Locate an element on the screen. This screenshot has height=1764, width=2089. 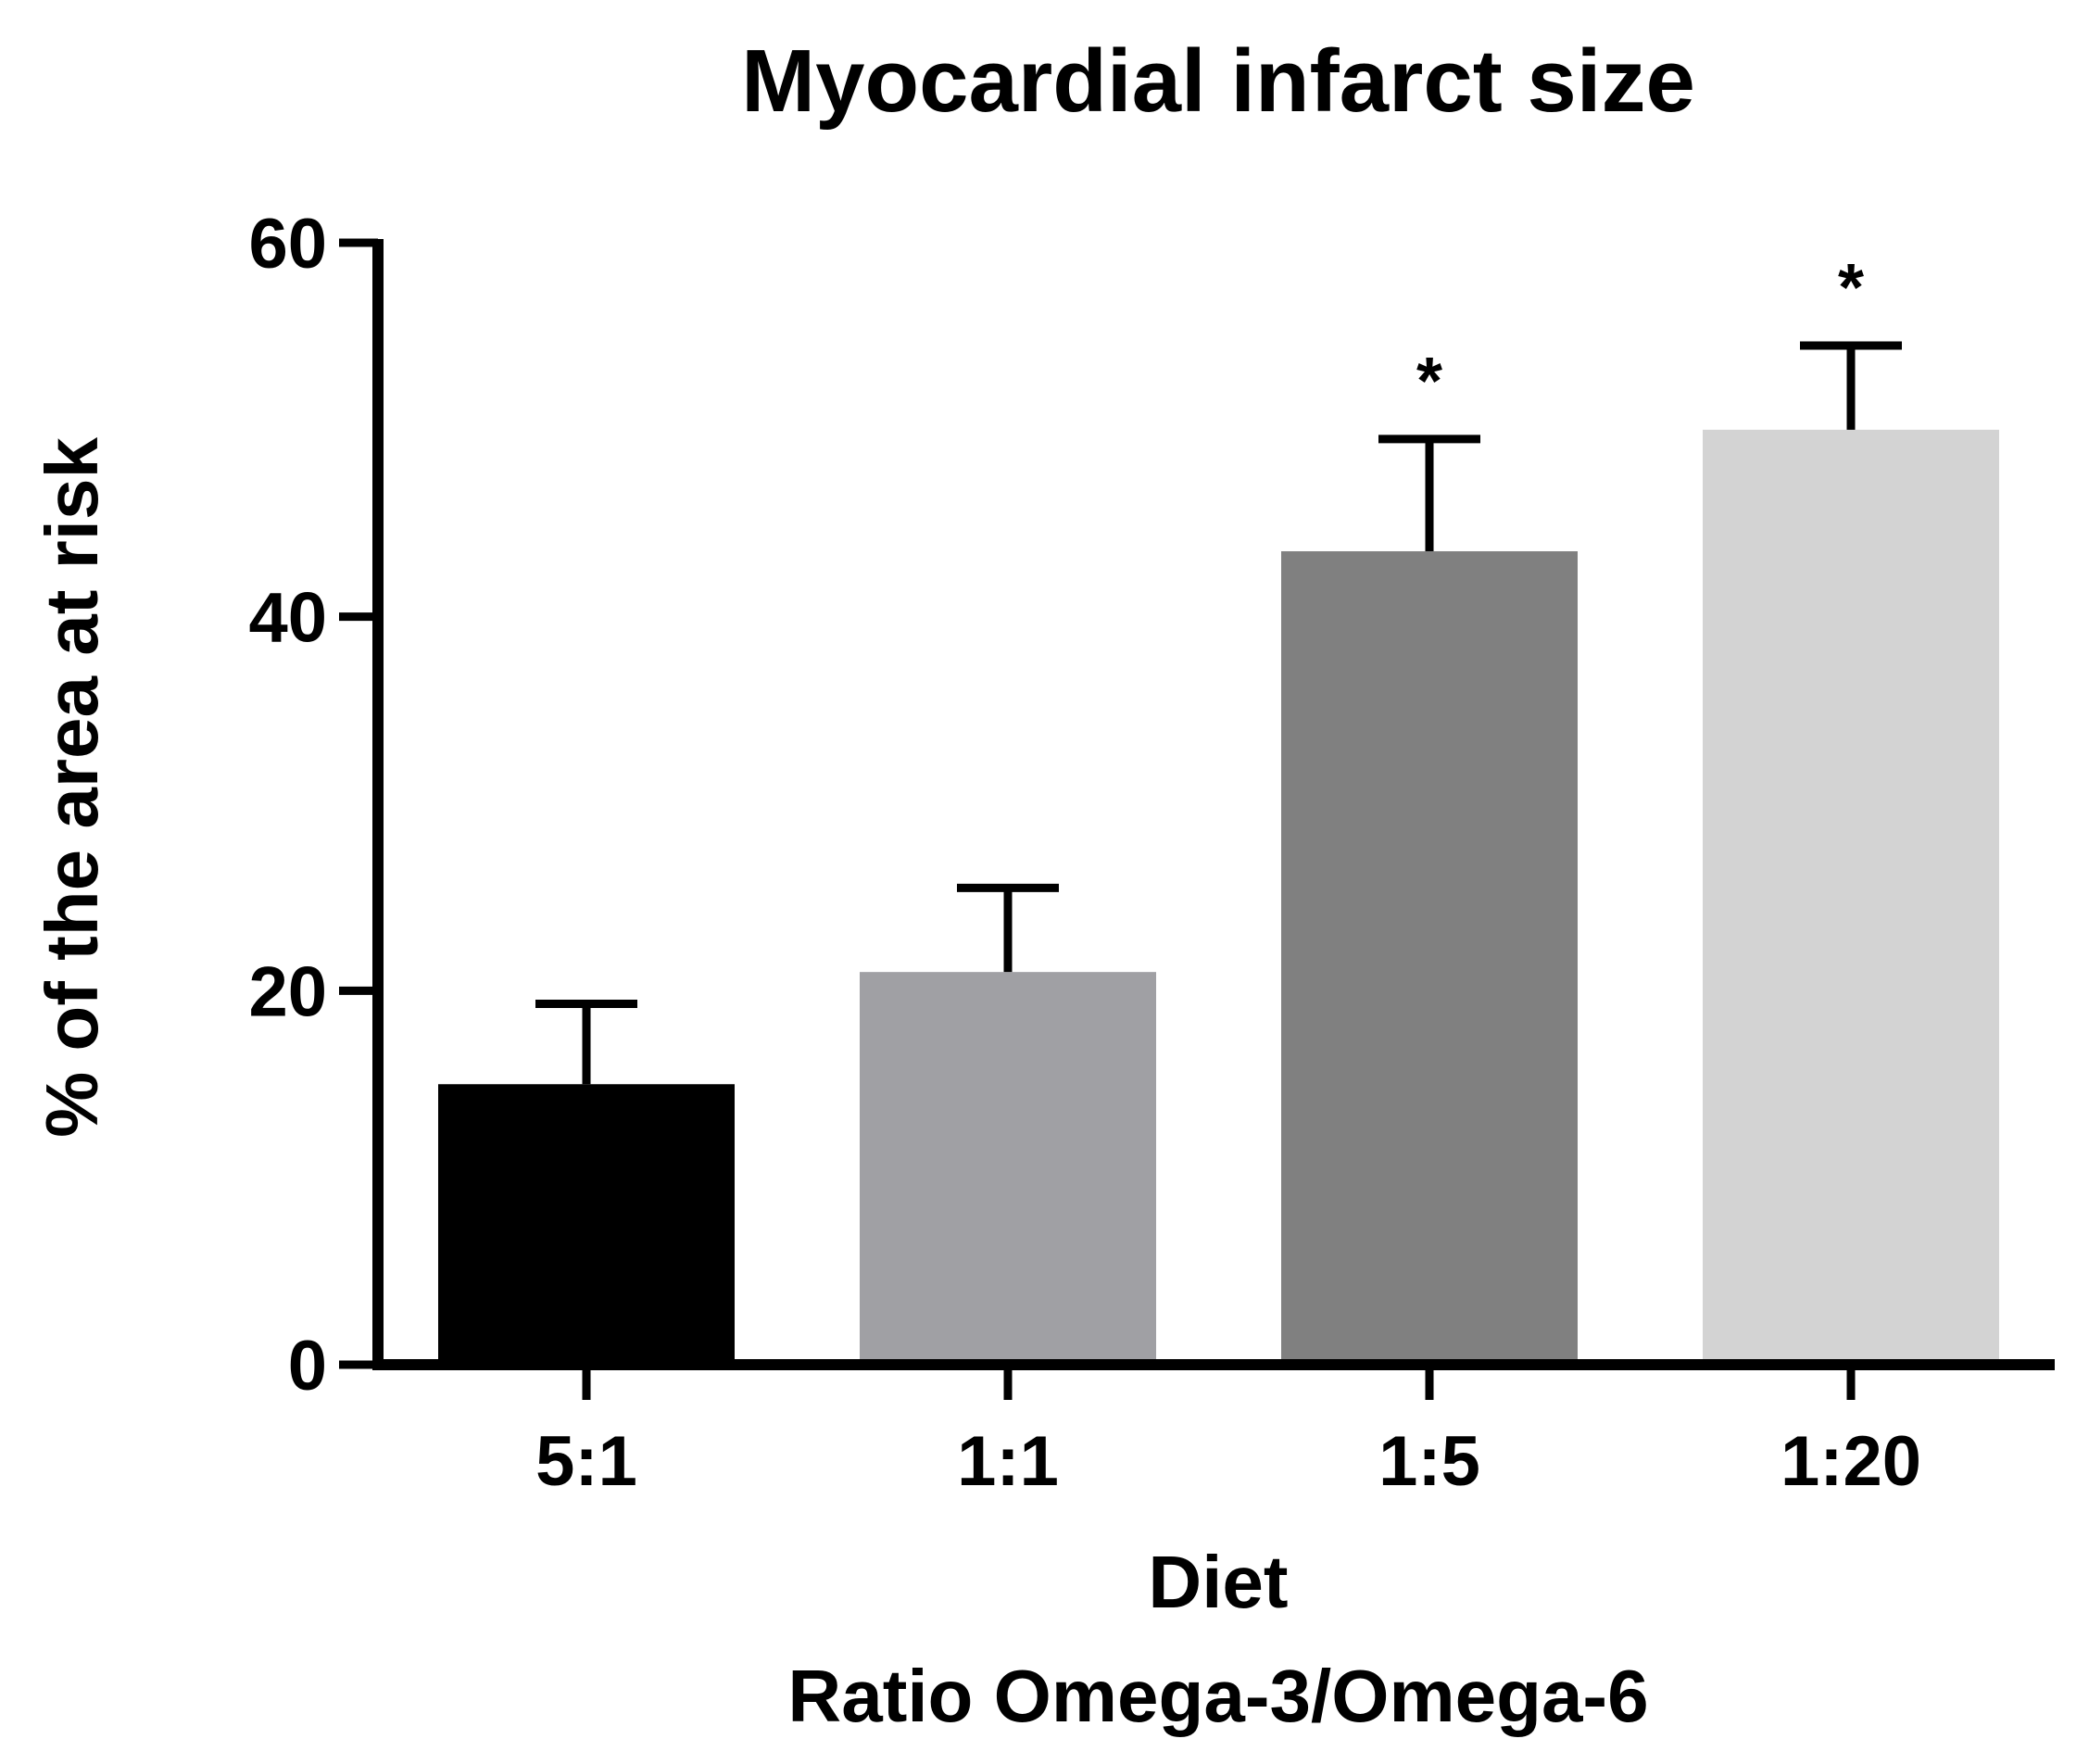
x-tick-label-3: 1:5 is located at coordinates (1429, 1461).